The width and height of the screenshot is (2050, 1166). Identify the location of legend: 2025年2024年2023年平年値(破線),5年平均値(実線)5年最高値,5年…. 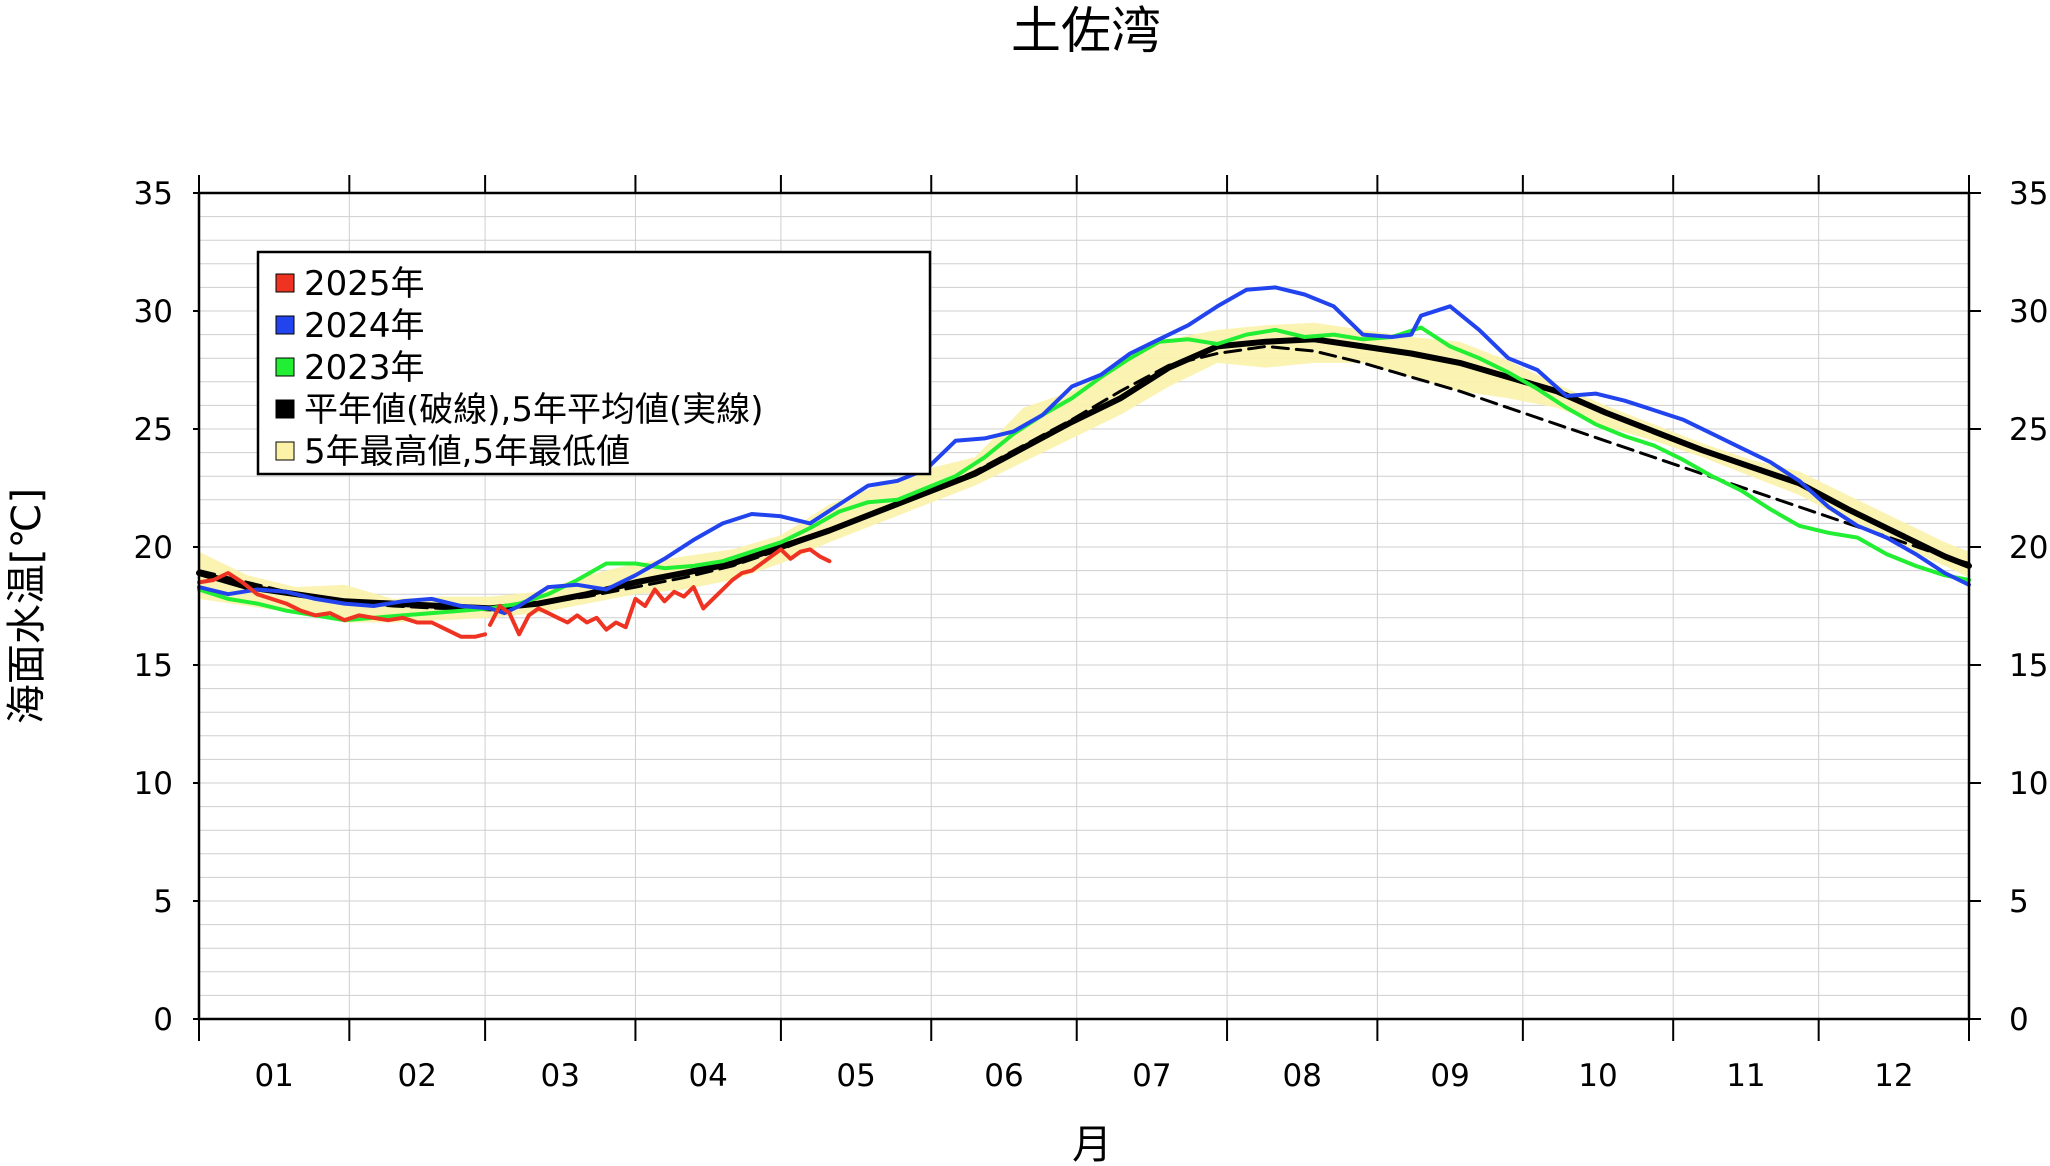
(594, 363).